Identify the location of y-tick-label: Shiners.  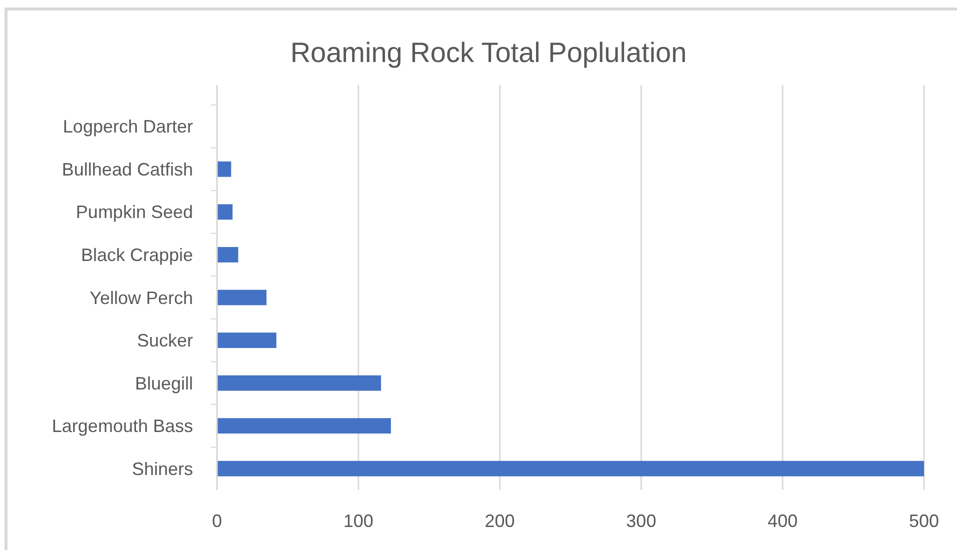
(162, 468).